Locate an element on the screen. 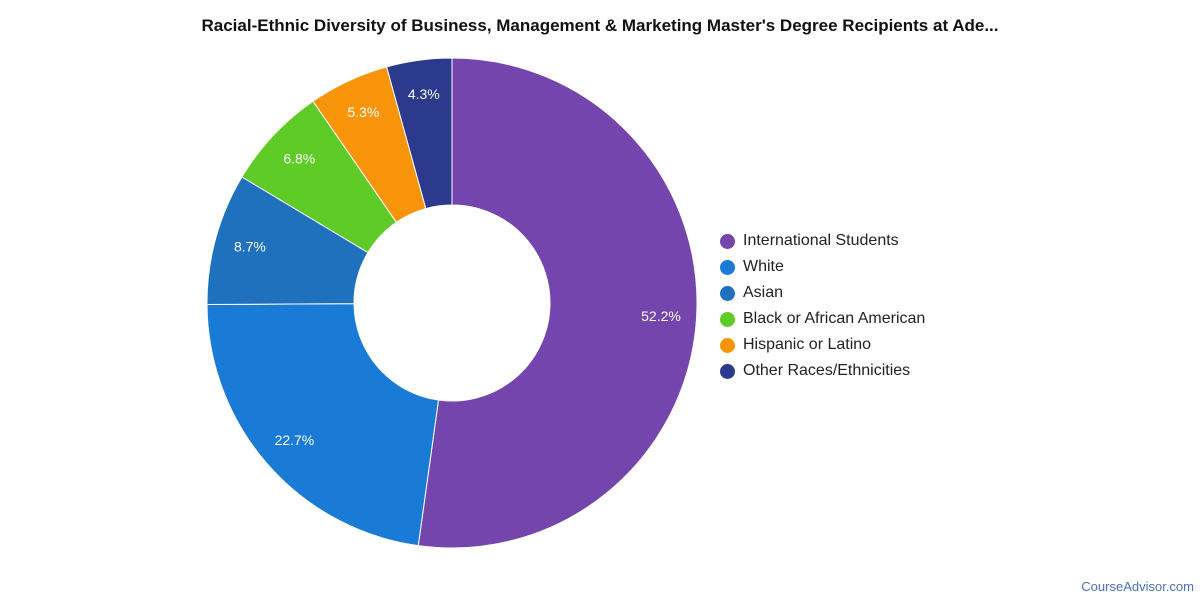  legend-item-black-or-african-american: Black or African American is located at coordinates (822, 319).